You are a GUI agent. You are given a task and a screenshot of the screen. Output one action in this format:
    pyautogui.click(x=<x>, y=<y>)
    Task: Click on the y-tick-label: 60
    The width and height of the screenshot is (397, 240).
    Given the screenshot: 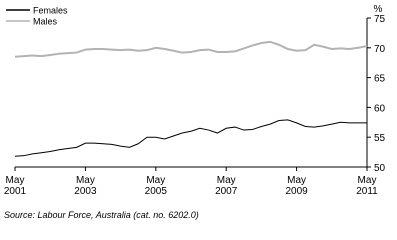 What is the action you would take?
    pyautogui.click(x=380, y=108)
    